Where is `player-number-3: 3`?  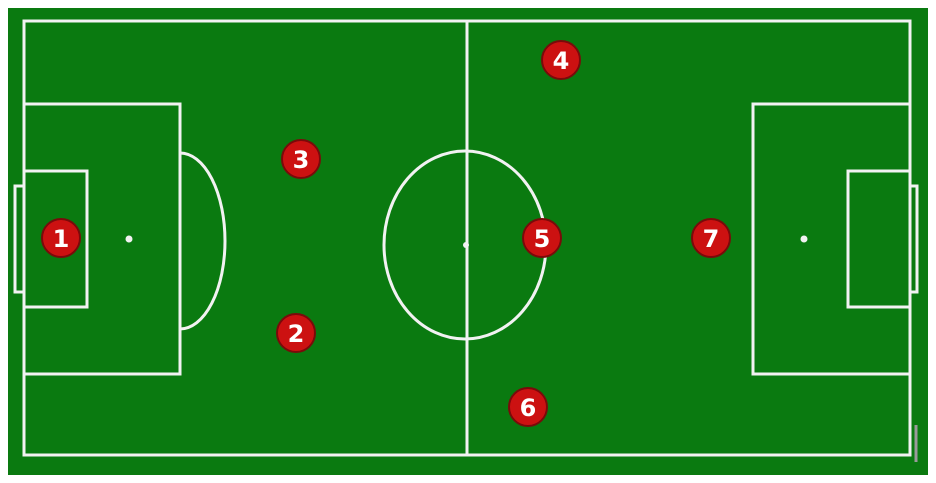 player-number-3: 3 is located at coordinates (301, 160).